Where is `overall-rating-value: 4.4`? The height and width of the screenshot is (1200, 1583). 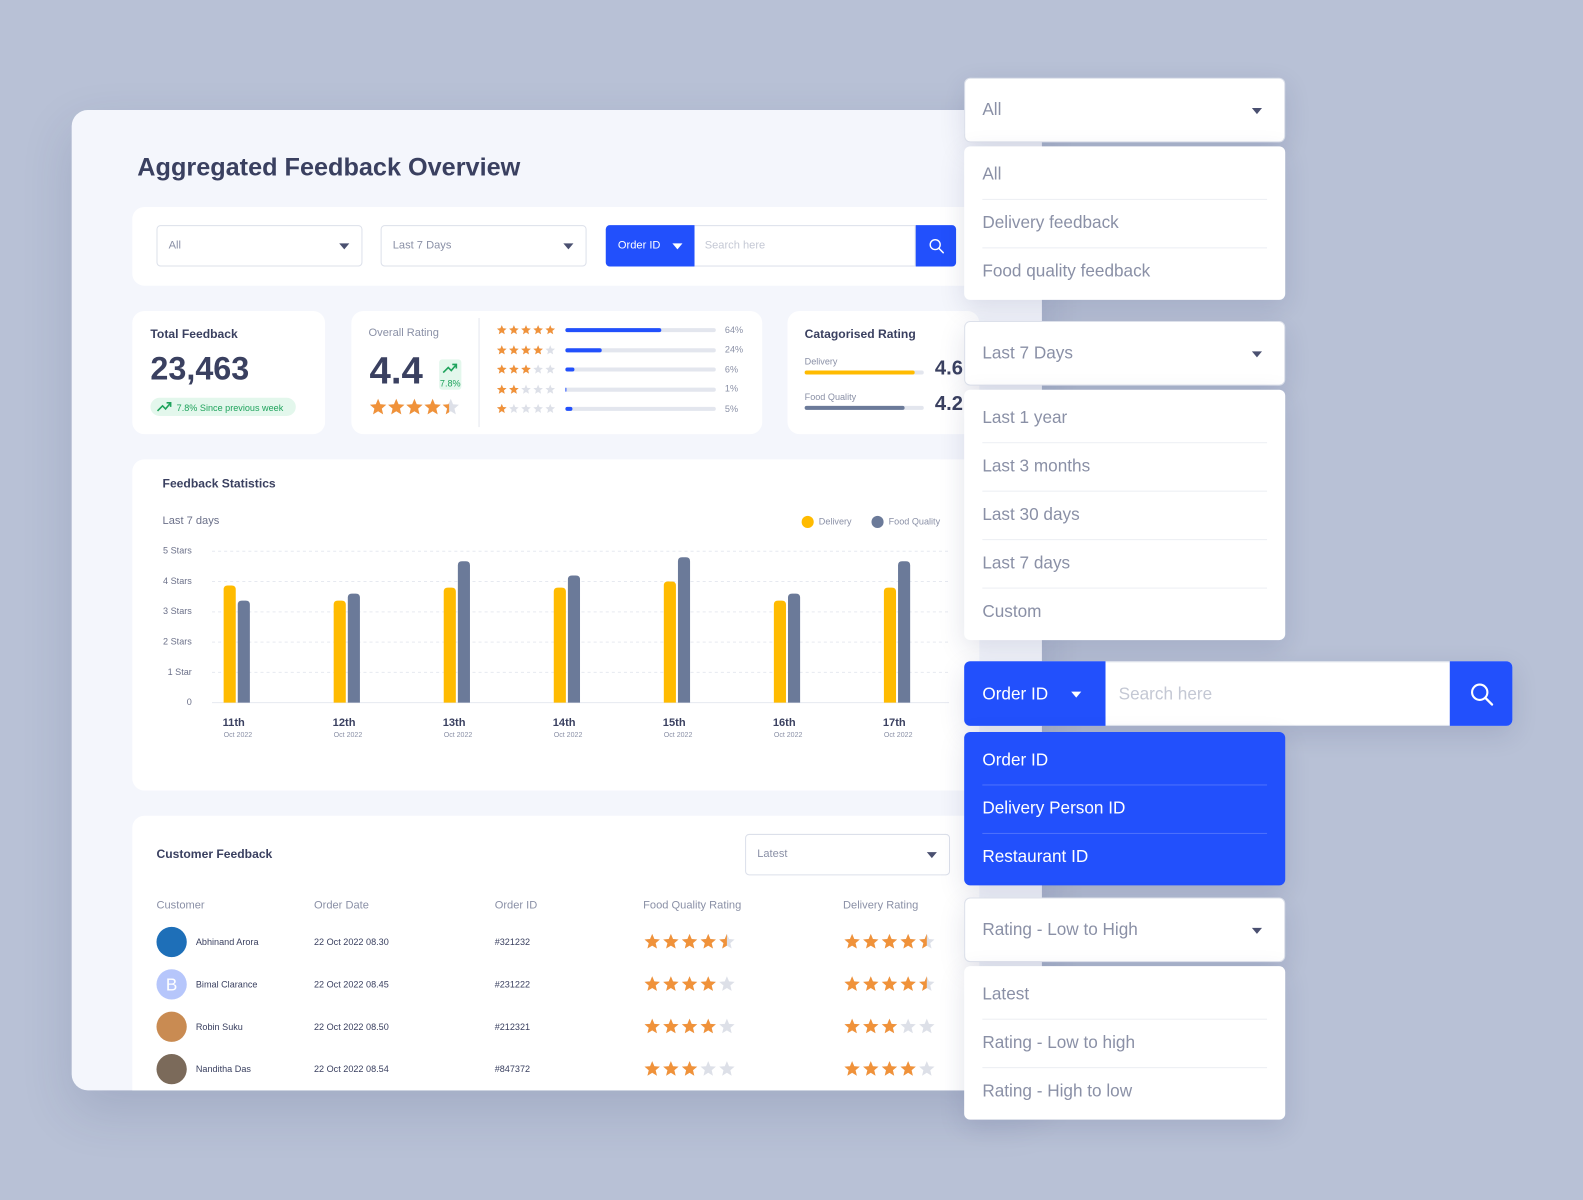 overall-rating-value: 4.4 is located at coordinates (396, 371).